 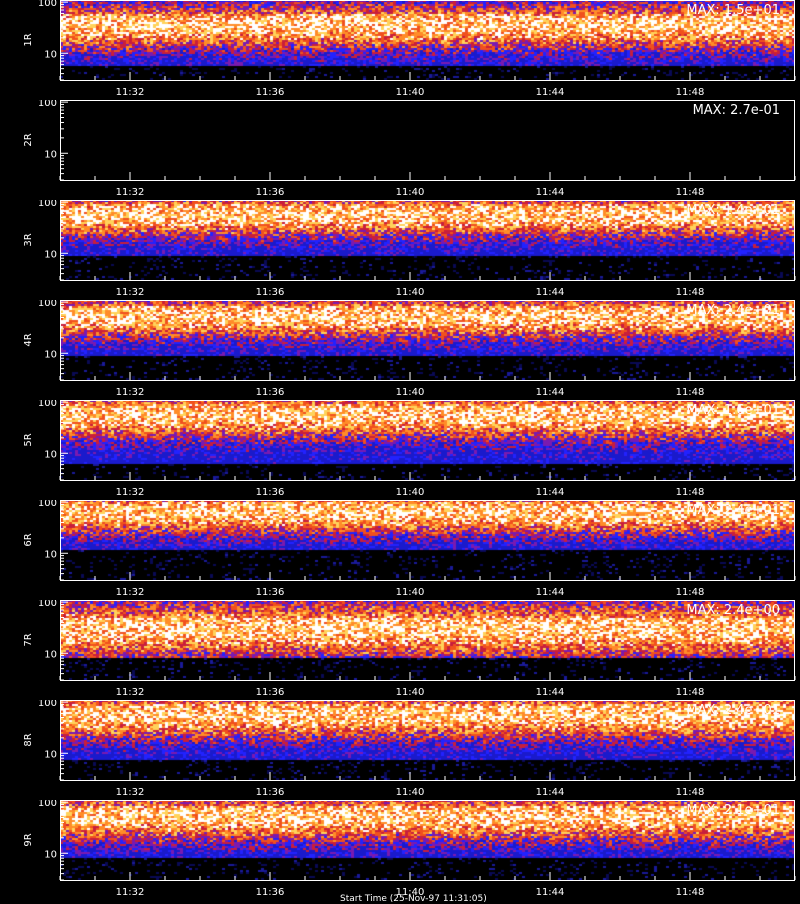 I want to click on panel-label: 4R, so click(x=28, y=339).